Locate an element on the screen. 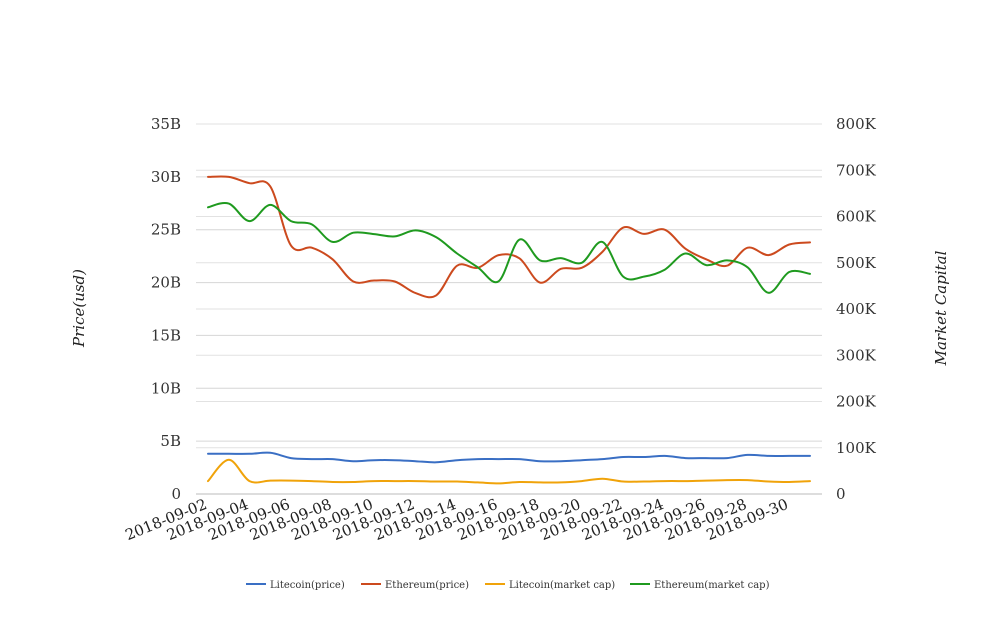  y-tick-label-right: 0 is located at coordinates (841, 494).